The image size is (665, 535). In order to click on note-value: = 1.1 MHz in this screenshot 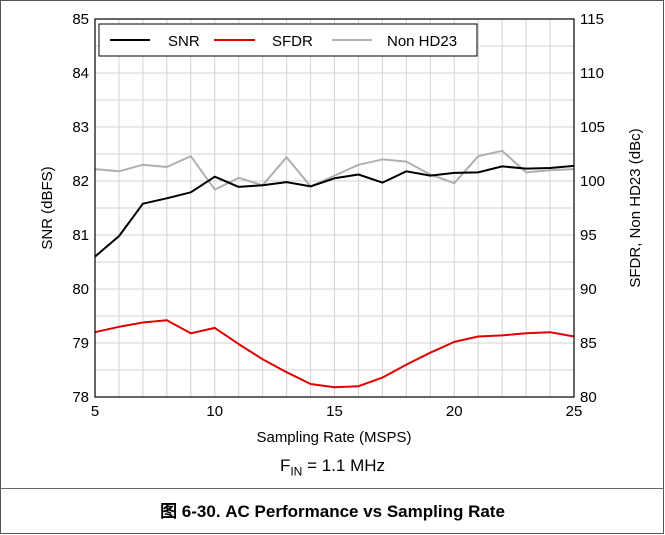, I will do `click(346, 465)`.